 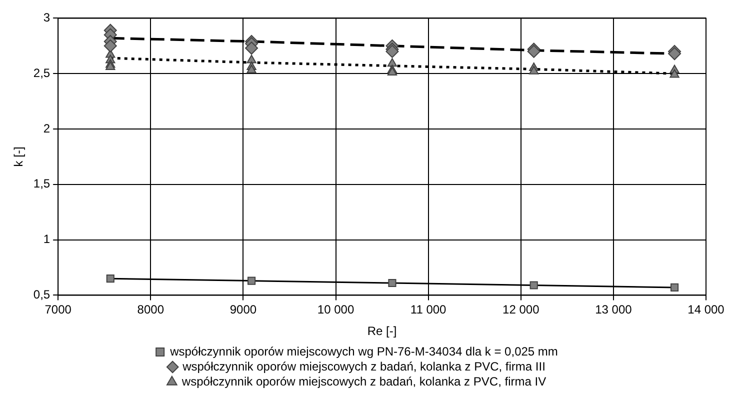 What do you see at coordinates (46, 239) in the screenshot?
I see `y-tick-label: 1` at bounding box center [46, 239].